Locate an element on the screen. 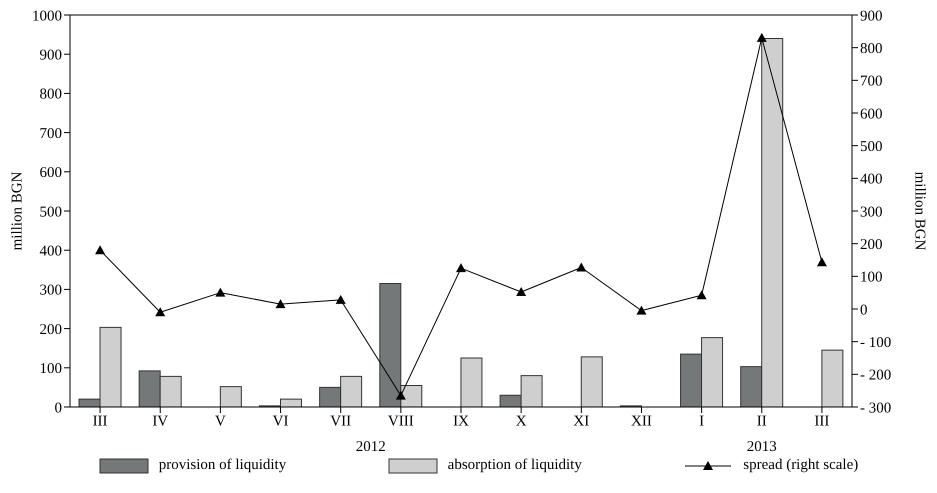  x-tick-label: IV is located at coordinates (160, 422).